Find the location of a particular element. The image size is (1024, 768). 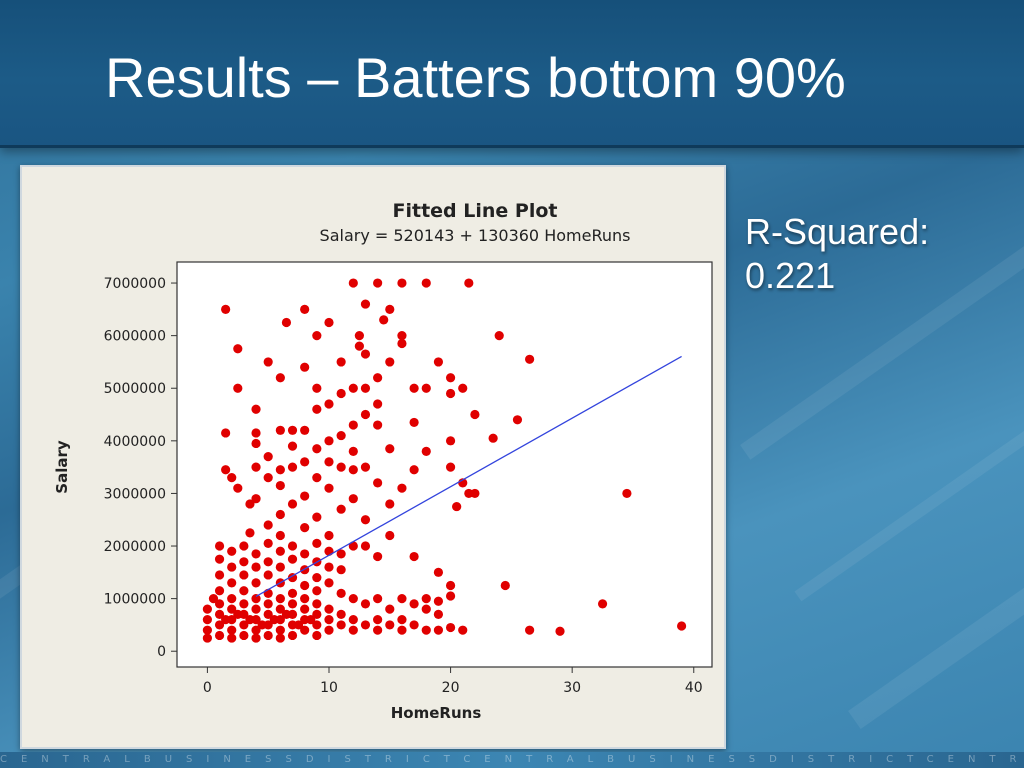

x-tick-label: 10 is located at coordinates (329, 688).